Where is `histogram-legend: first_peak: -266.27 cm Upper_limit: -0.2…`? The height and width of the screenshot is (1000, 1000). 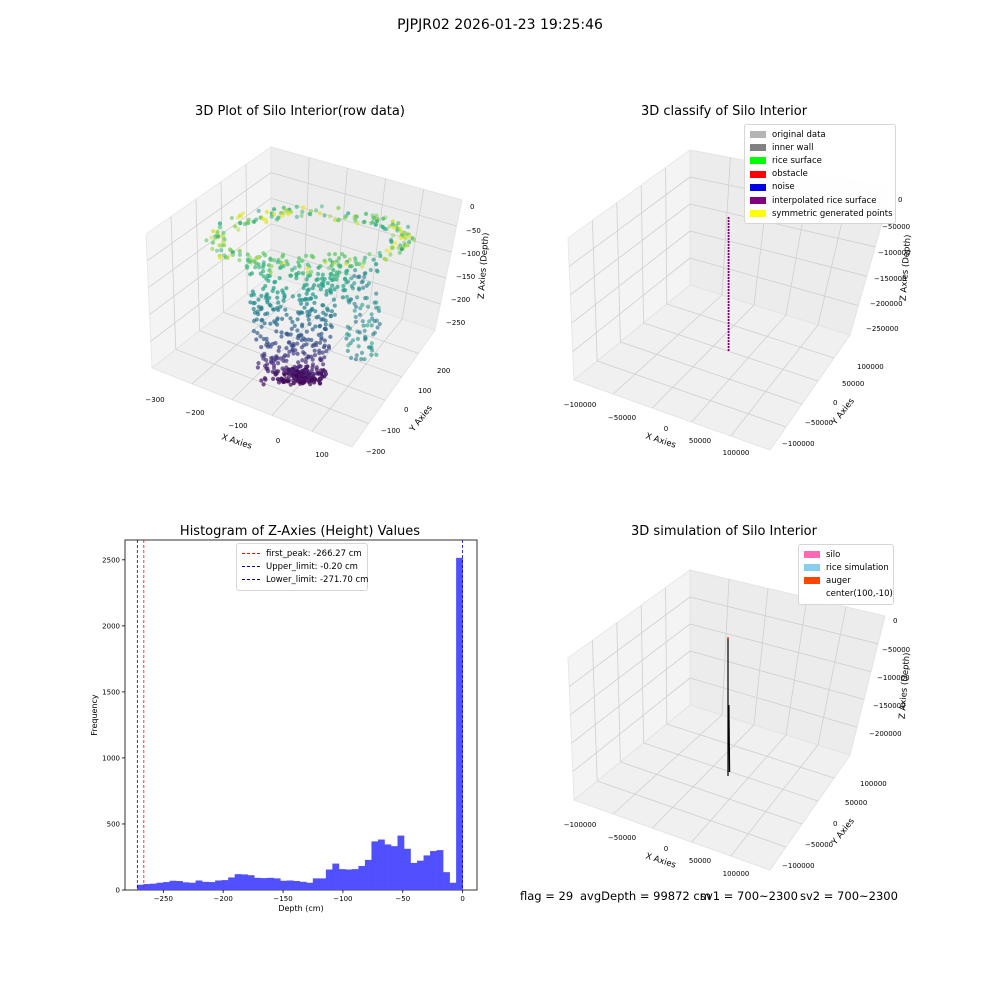 histogram-legend: first_peak: -266.27 cm Upper_limit: -0.2… is located at coordinates (302, 567).